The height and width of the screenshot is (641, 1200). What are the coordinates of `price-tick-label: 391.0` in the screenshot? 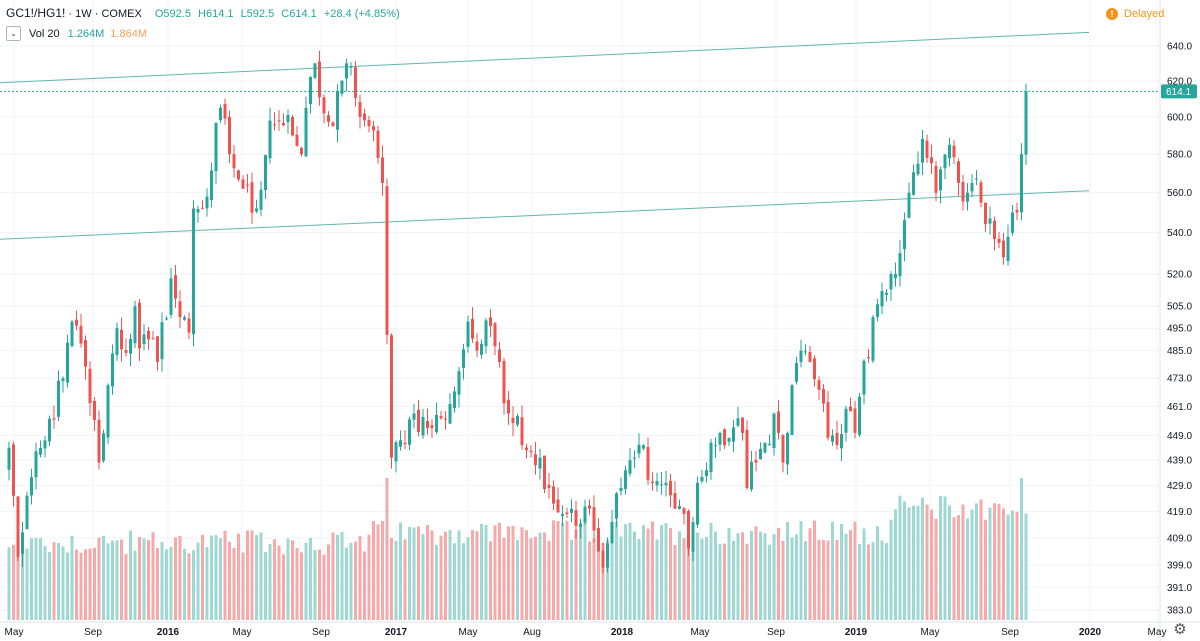 It's located at (1179, 588).